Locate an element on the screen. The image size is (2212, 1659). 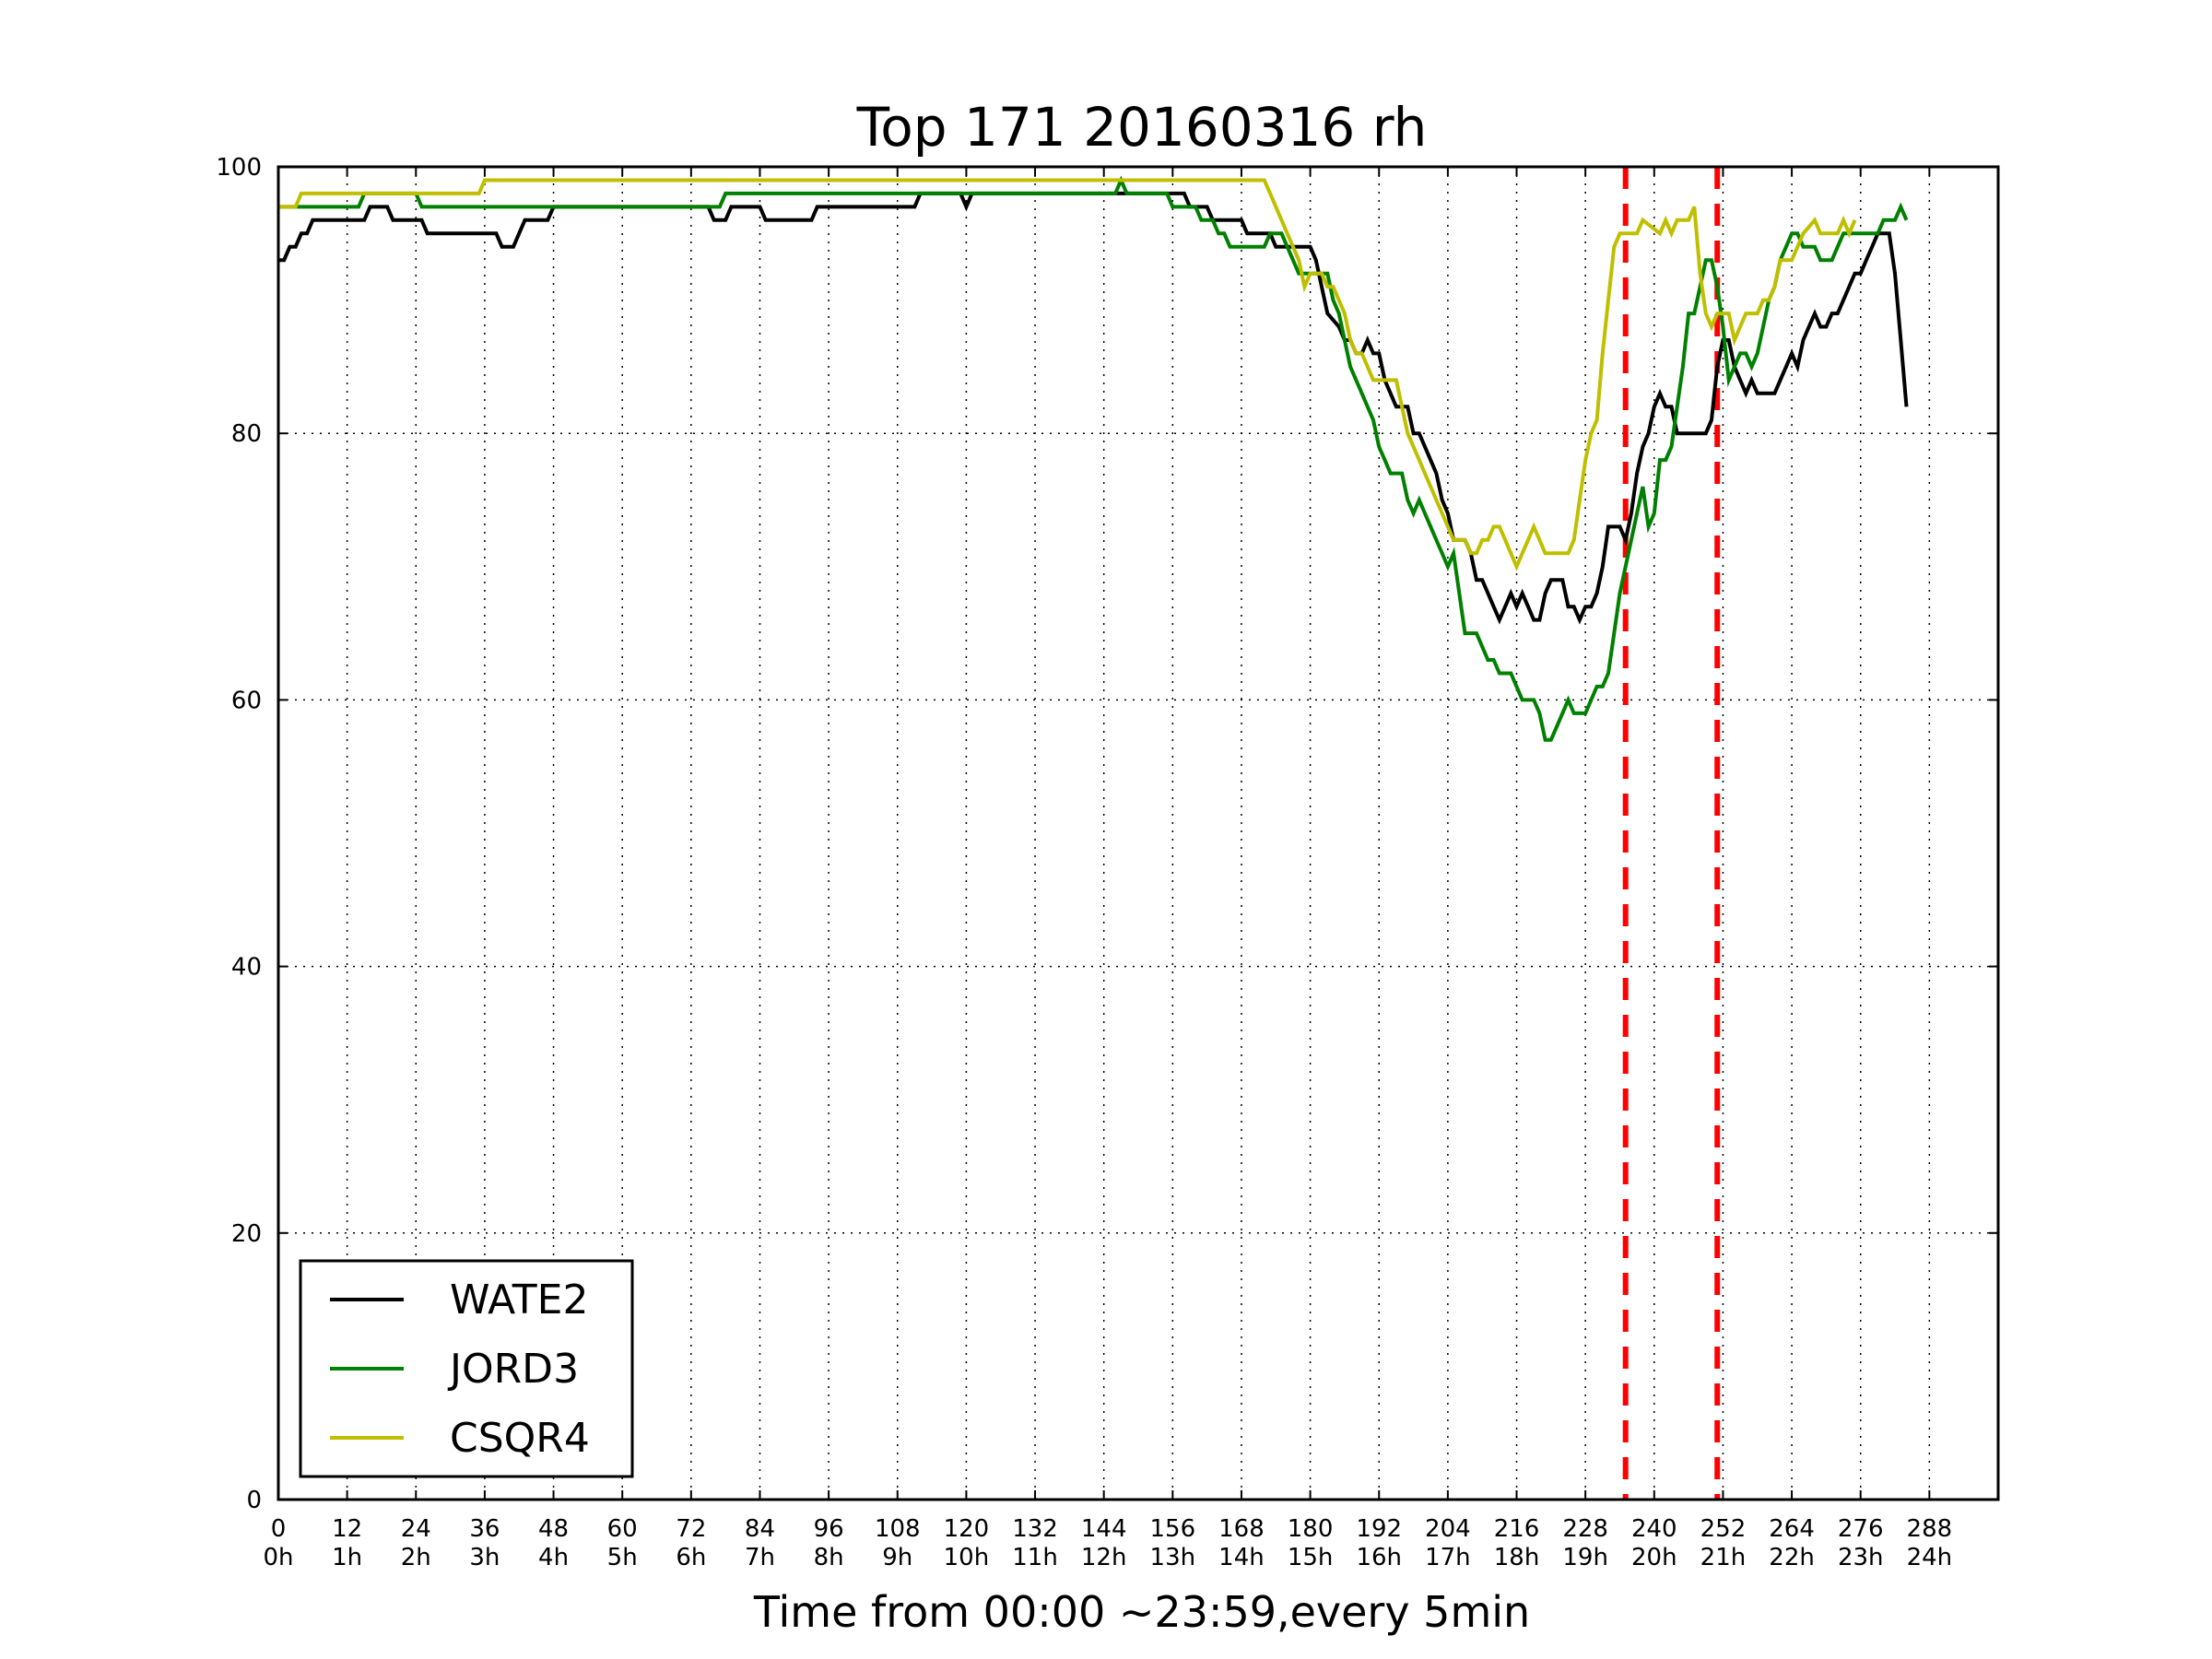
x-axis-label: Time from 00:00 ~23:59,every 5min is located at coordinates (1141, 1612).